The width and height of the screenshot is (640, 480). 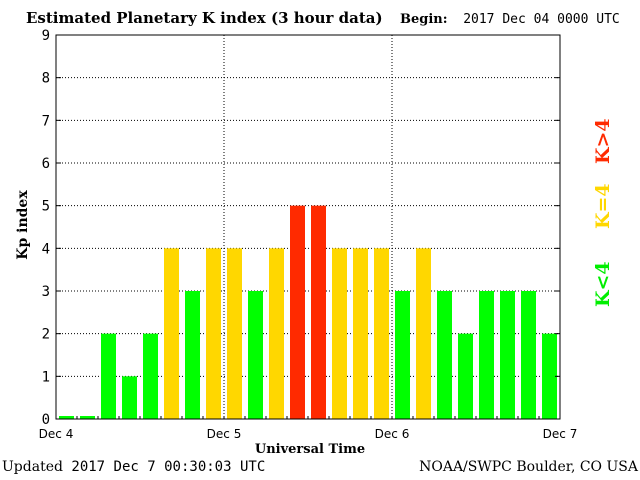 What do you see at coordinates (224, 434) in the screenshot?
I see `x-tick-label: Dec 5` at bounding box center [224, 434].